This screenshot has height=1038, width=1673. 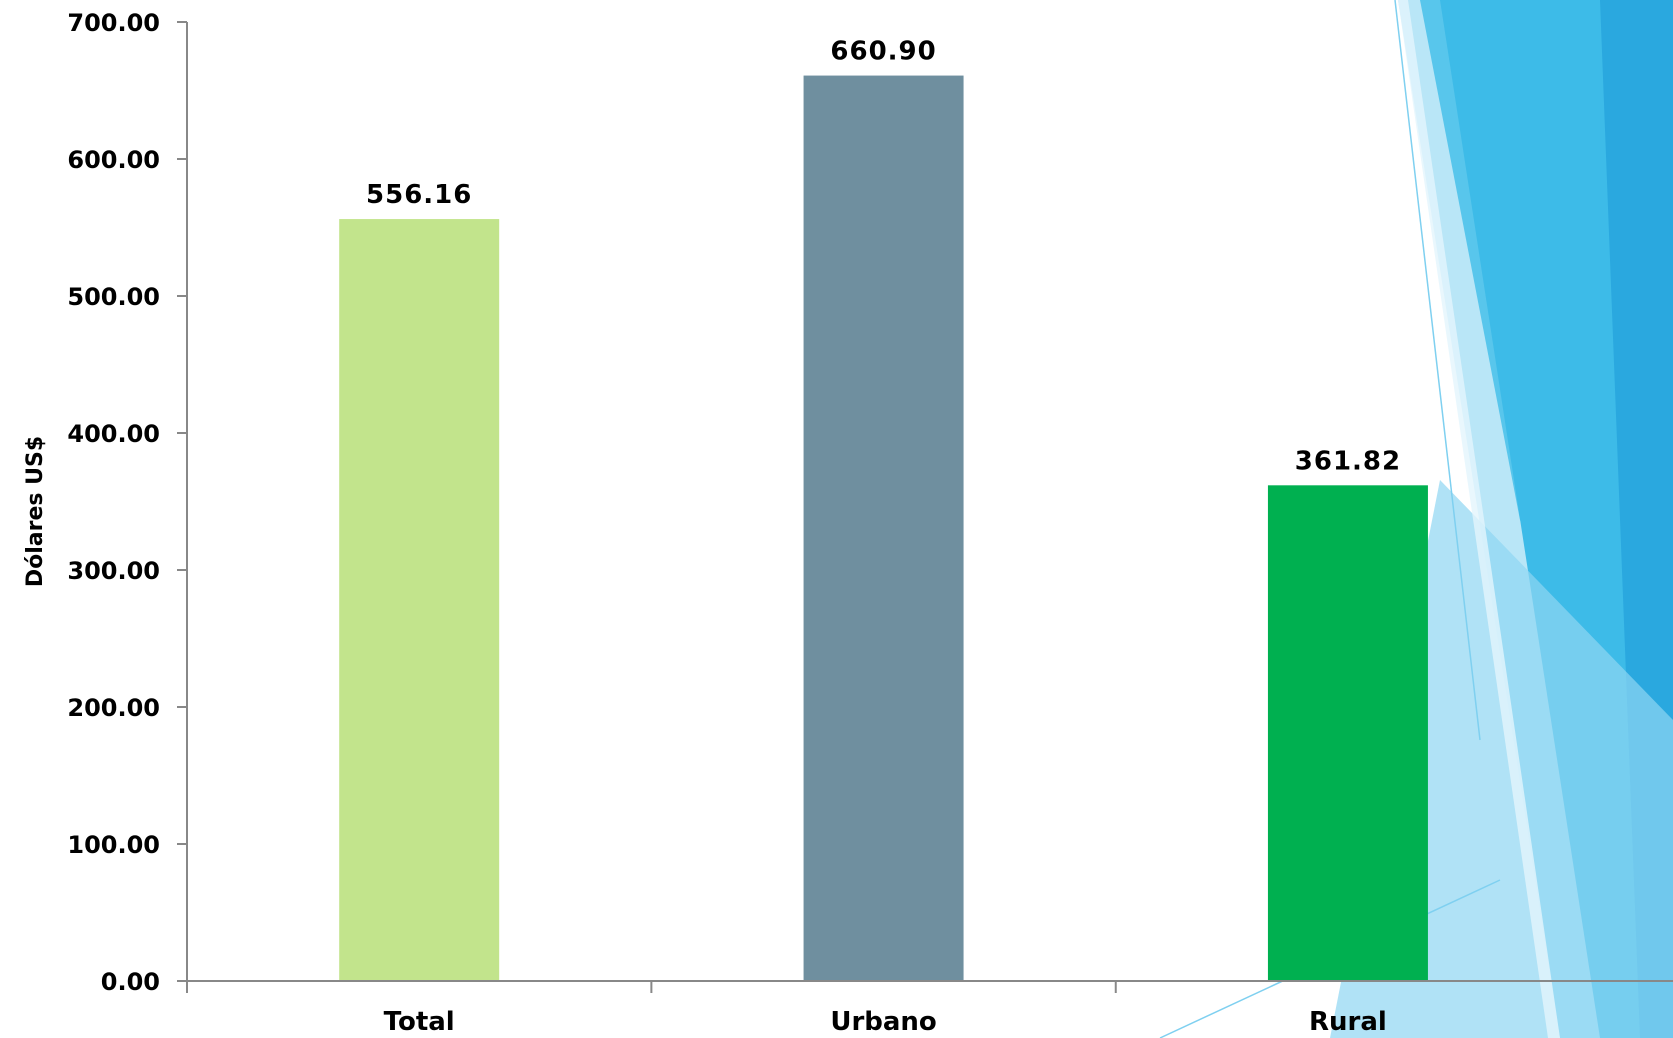 I want to click on x-axis-category-labels: Total Urbano Rural, so click(x=885, y=1022).